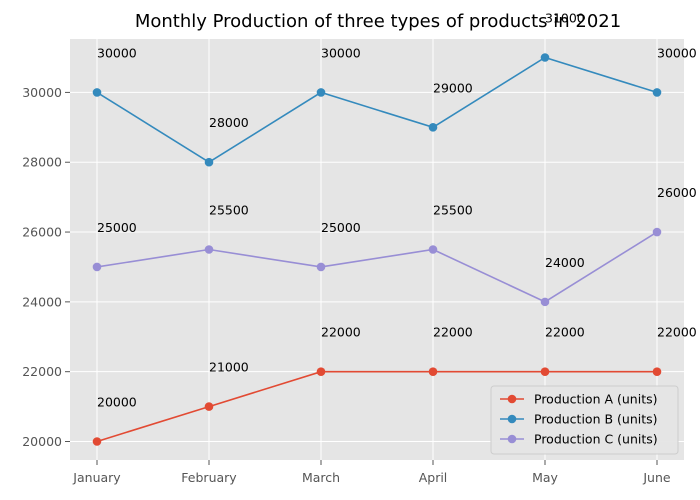 This screenshot has height=500, width=700. I want to click on x-tick-label: January, so click(96, 477).